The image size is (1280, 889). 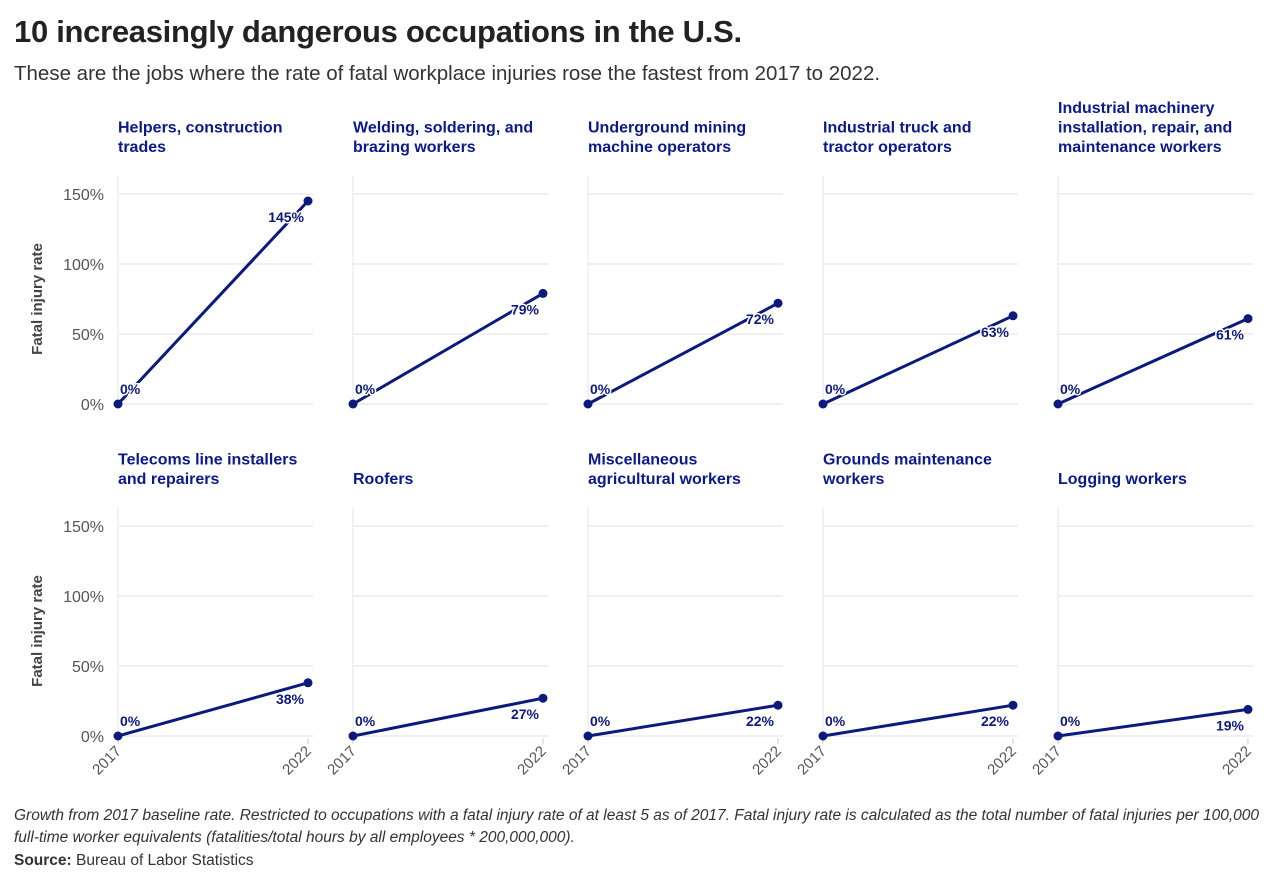 I want to click on panel-title: Miscellaneous, so click(x=642, y=460).